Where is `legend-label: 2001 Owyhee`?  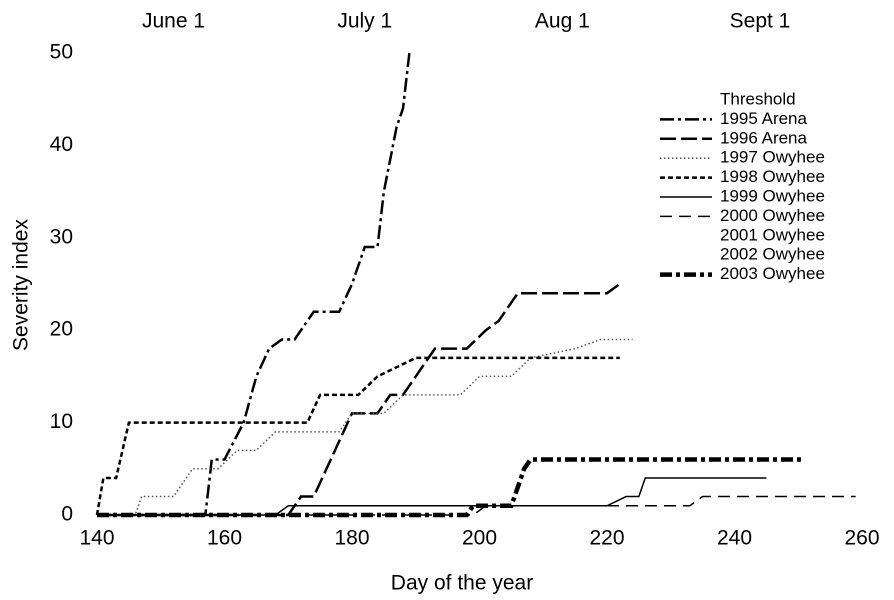 legend-label: 2001 Owyhee is located at coordinates (772, 234).